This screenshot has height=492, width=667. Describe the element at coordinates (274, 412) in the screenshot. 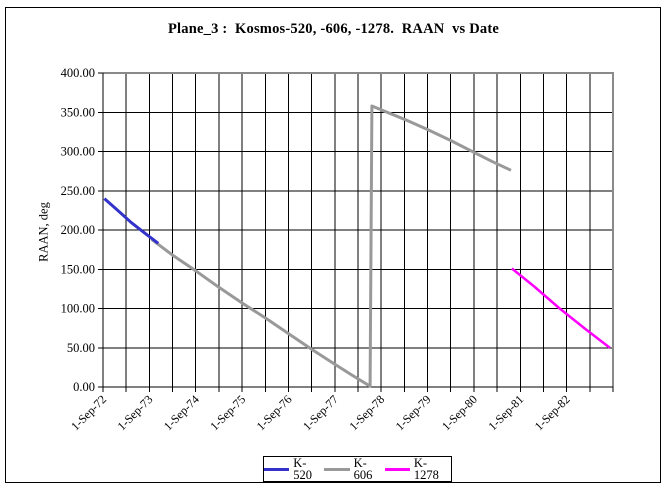

I see `x-tick-label: 1-Sep-76` at that location.